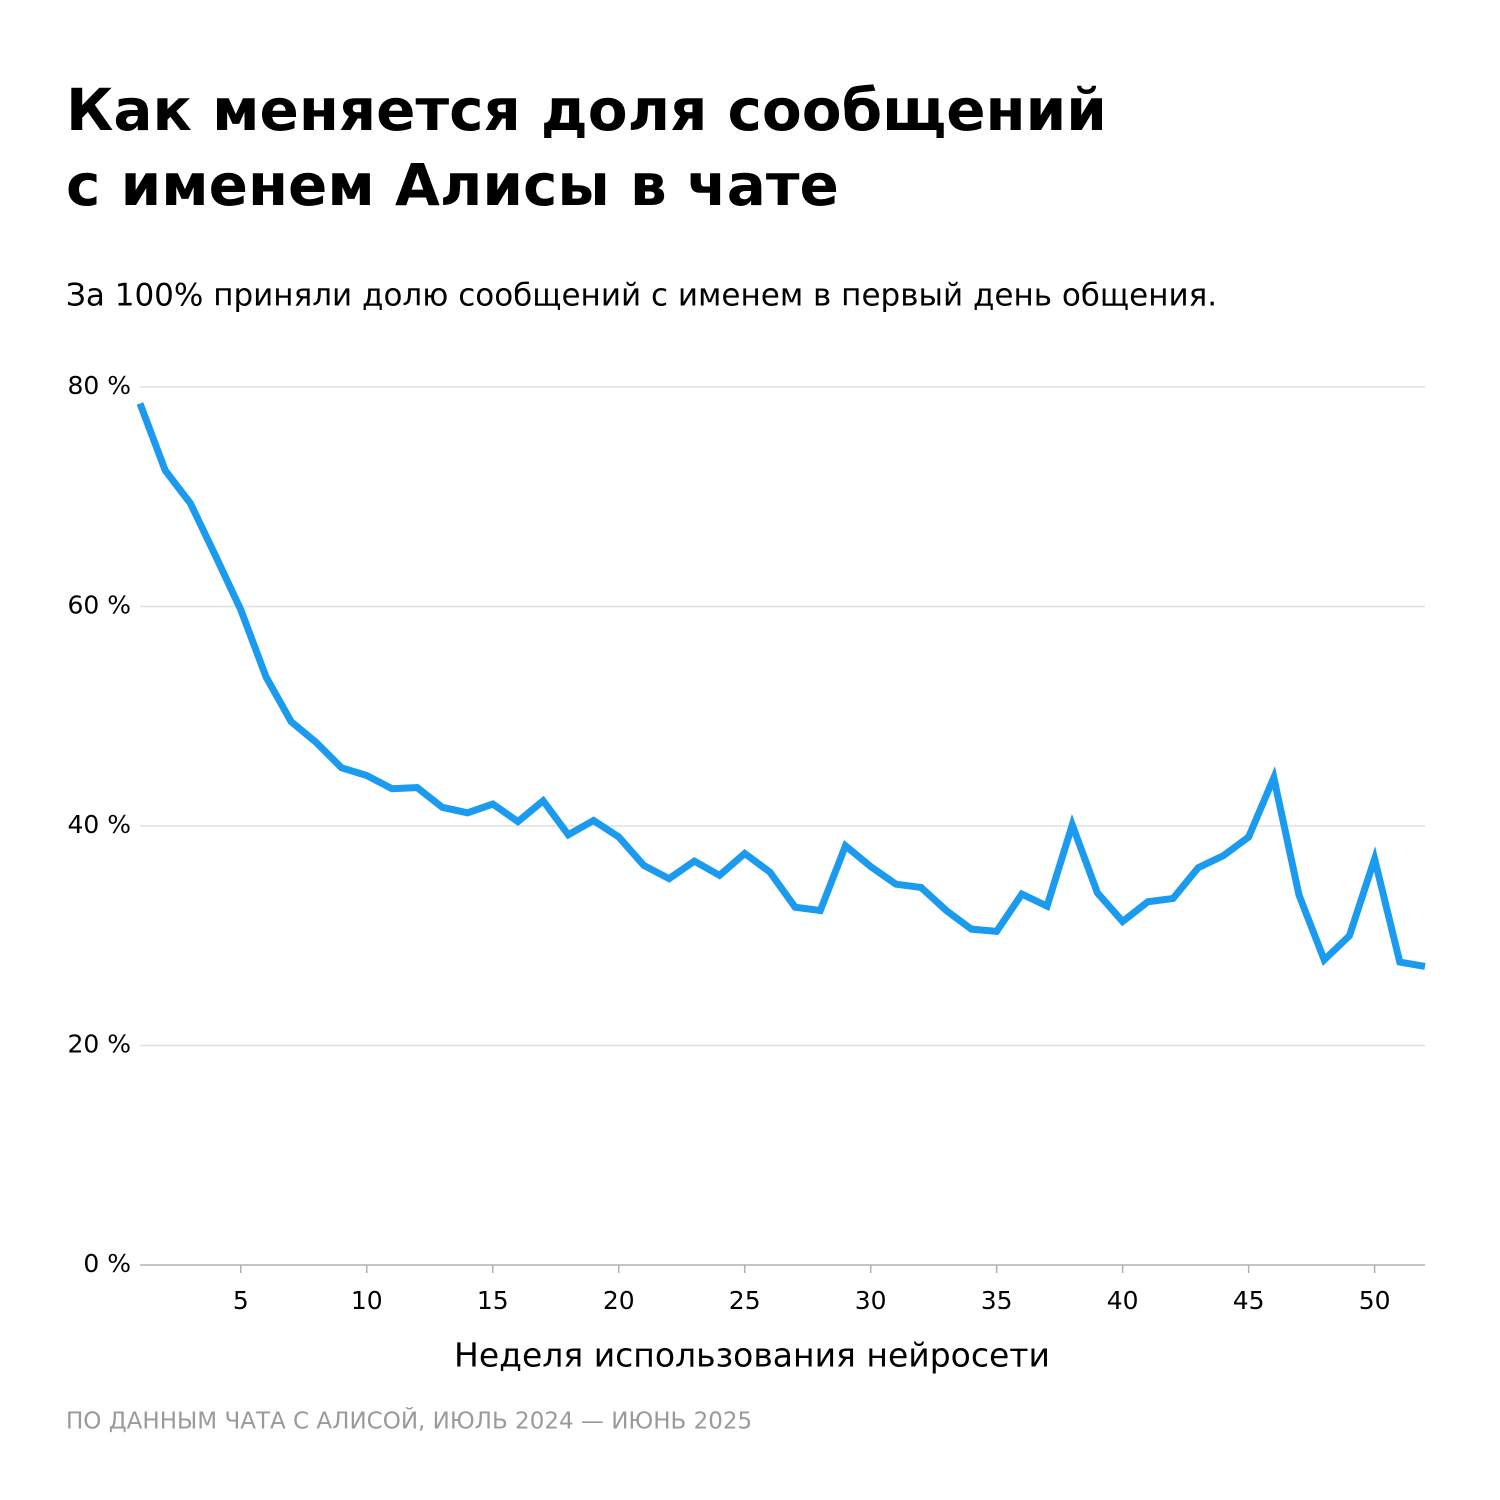 The width and height of the screenshot is (1500, 1500). I want to click on x-tick-label: 40, so click(1123, 1300).